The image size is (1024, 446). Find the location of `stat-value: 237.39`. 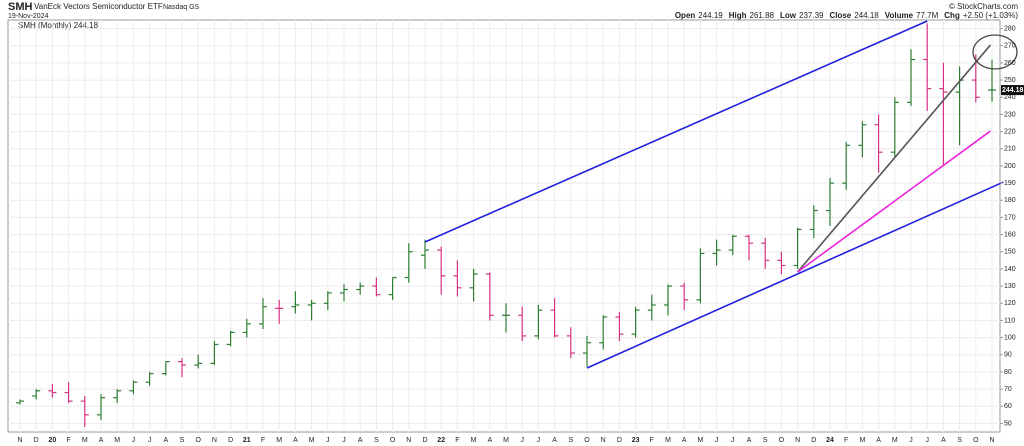

stat-value: 237.39 is located at coordinates (811, 15).